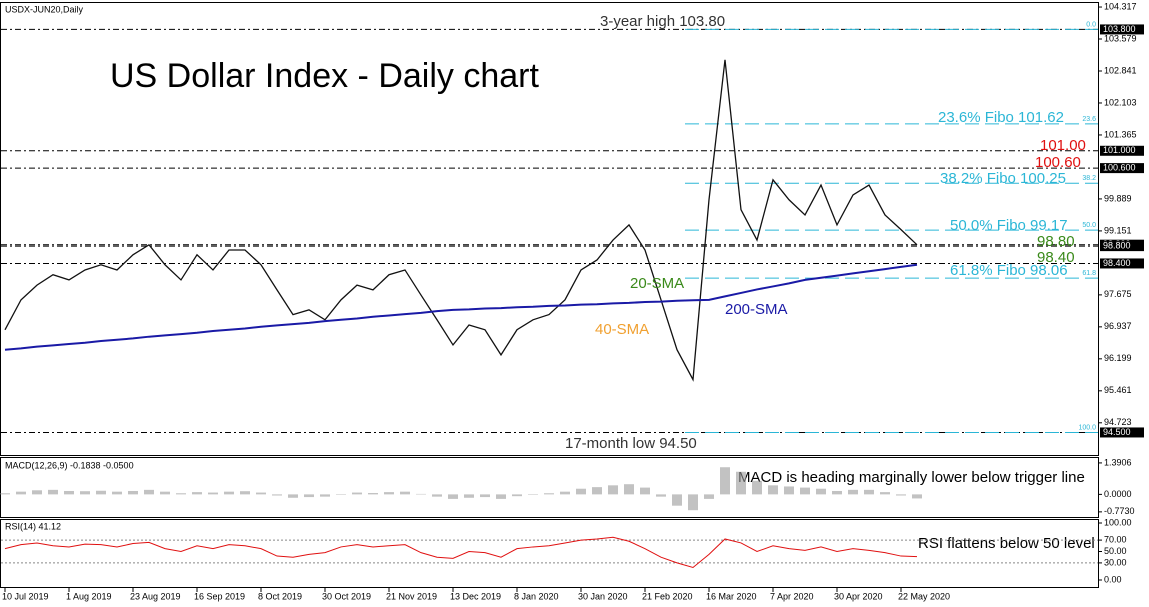 The image size is (1149, 607). What do you see at coordinates (33, 526) in the screenshot?
I see `rsi-title: RSI(14) 41.12` at bounding box center [33, 526].